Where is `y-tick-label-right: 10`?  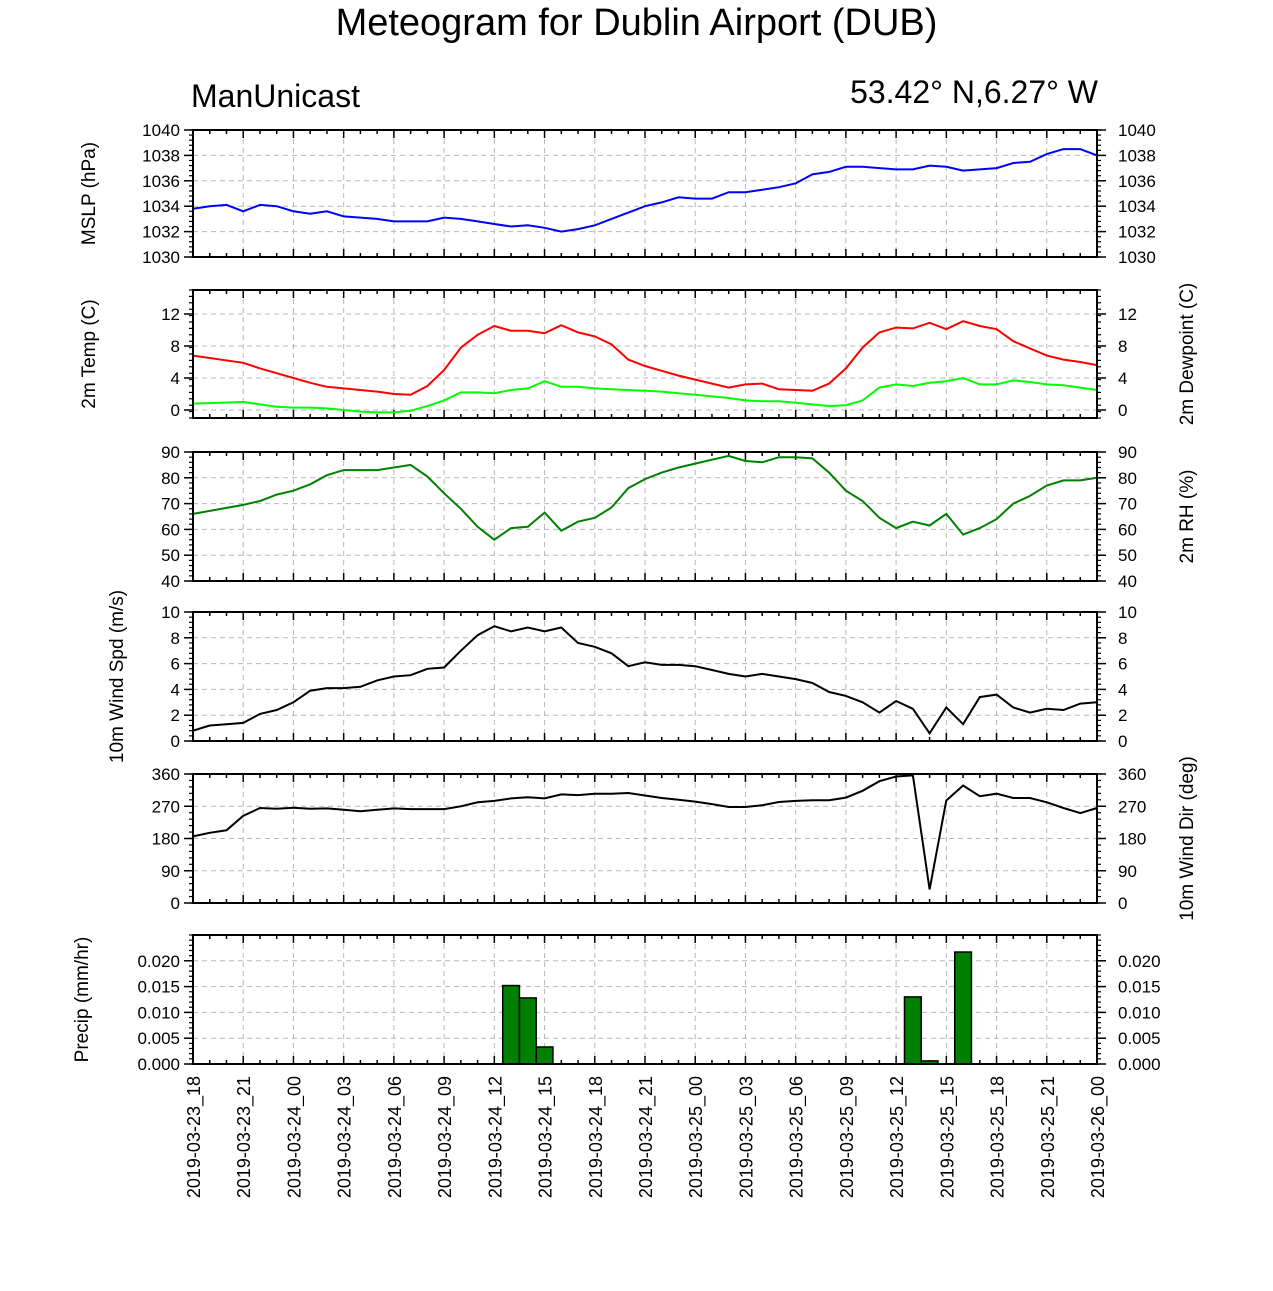 y-tick-label-right: 10 is located at coordinates (1127, 612).